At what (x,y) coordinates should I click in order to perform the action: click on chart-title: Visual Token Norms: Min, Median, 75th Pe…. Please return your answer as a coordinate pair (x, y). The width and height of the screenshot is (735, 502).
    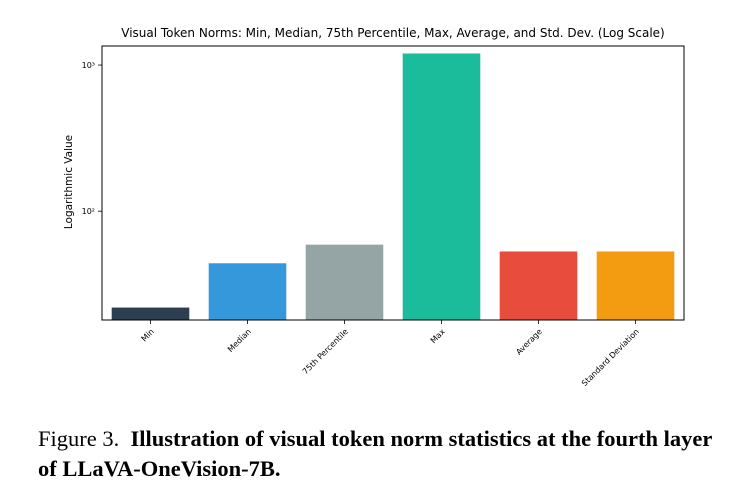
    Looking at the image, I should click on (392, 33).